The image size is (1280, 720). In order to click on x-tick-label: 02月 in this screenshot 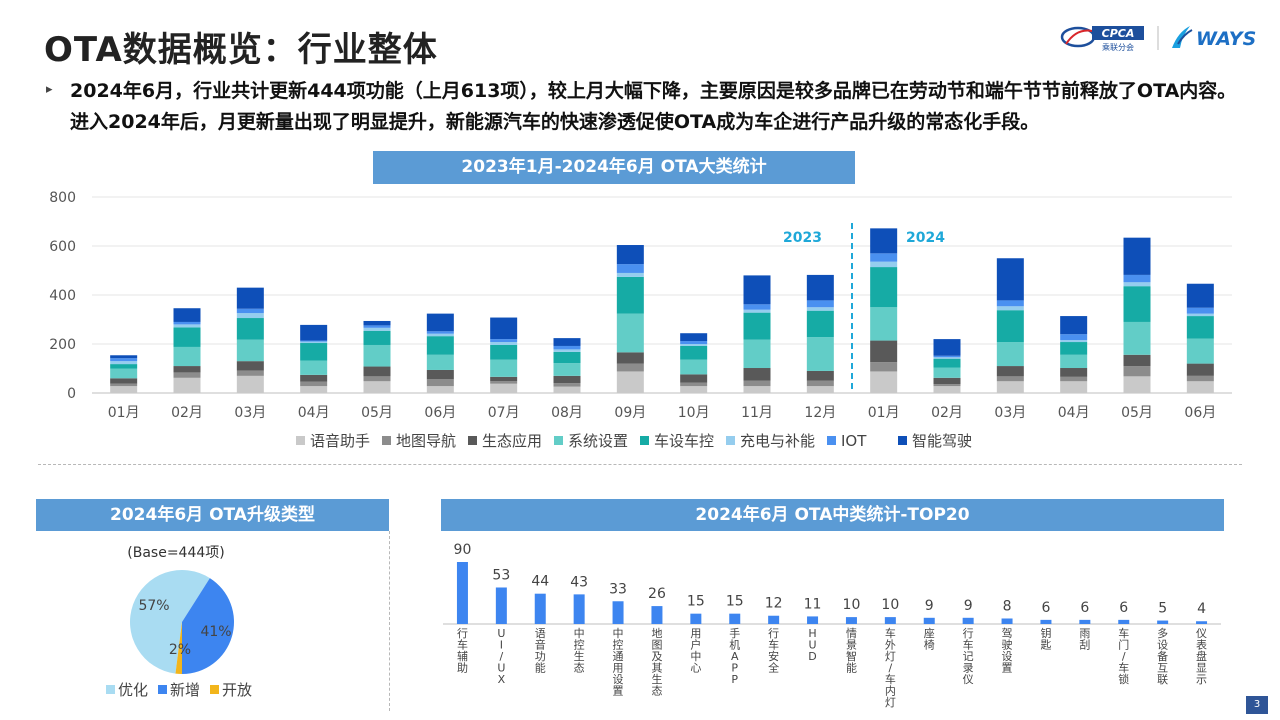, I will do `click(947, 413)`.